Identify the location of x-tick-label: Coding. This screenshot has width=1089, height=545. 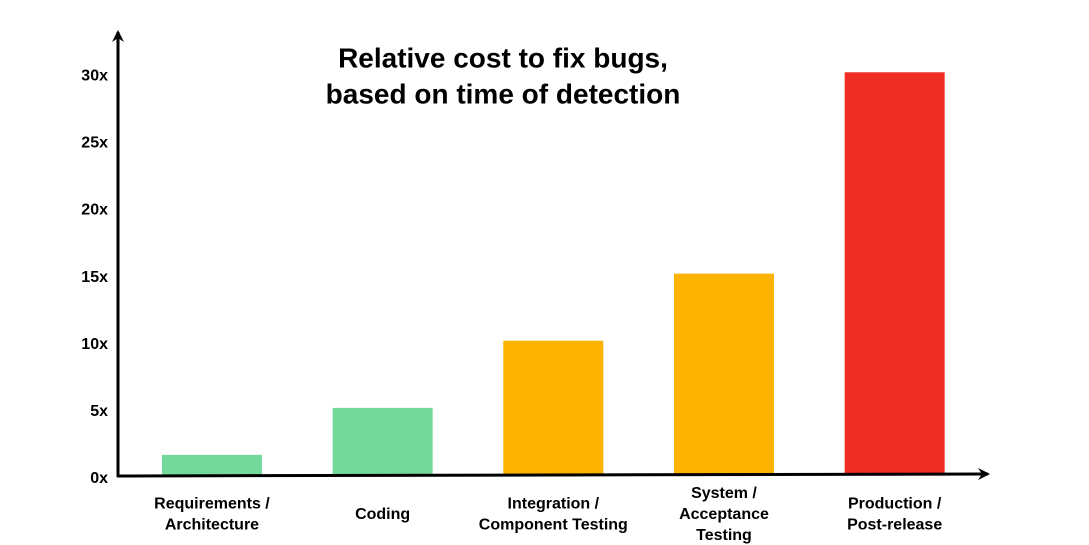
(382, 514).